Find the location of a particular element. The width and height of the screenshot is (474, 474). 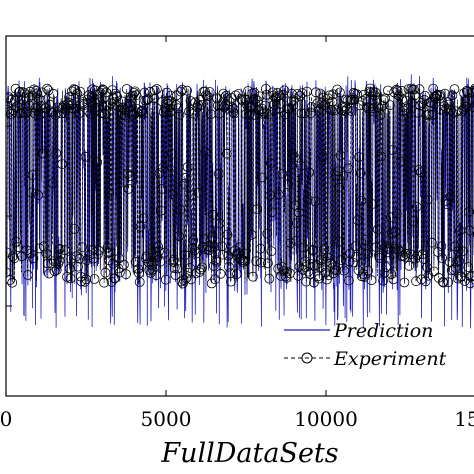

x-axis-title: FullDataSets is located at coordinates (249, 453).